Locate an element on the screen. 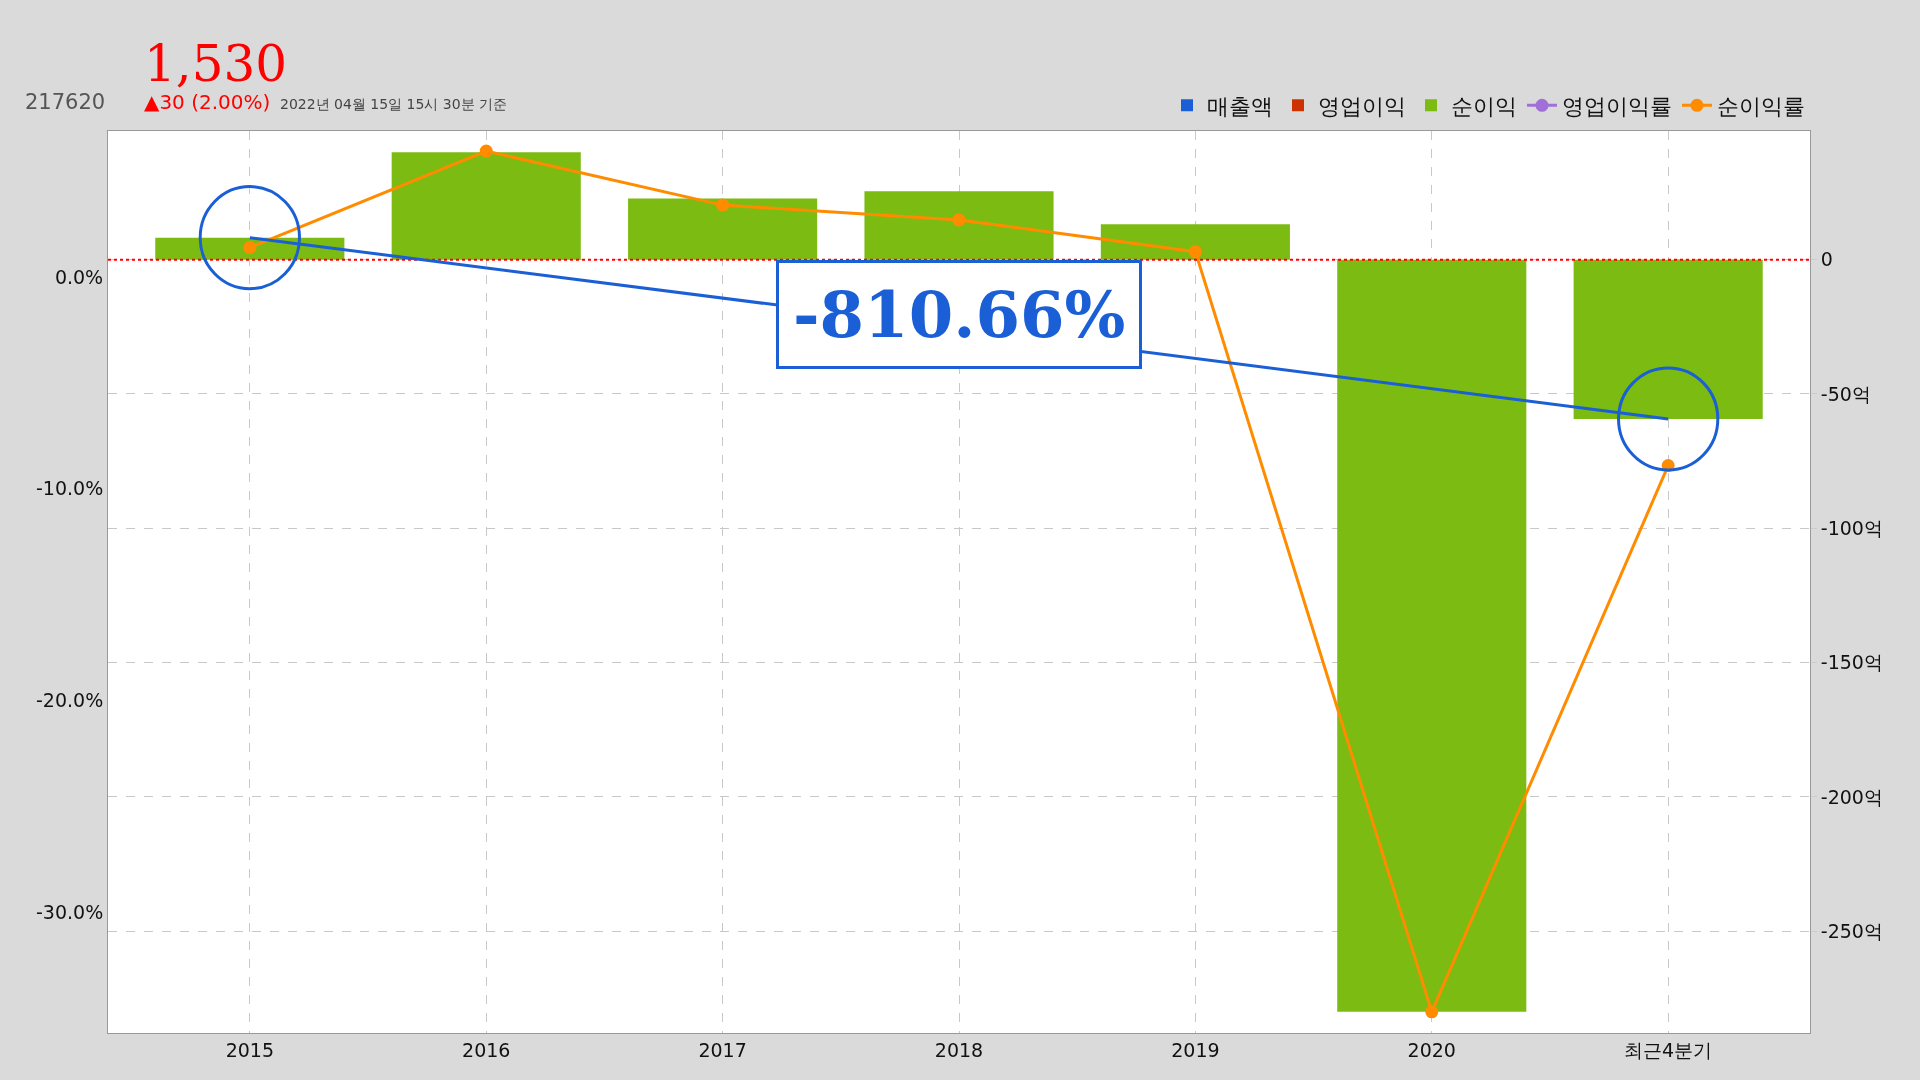 The height and width of the screenshot is (1080, 1920). y2-tick-label: -200억 is located at coordinates (1851, 796).